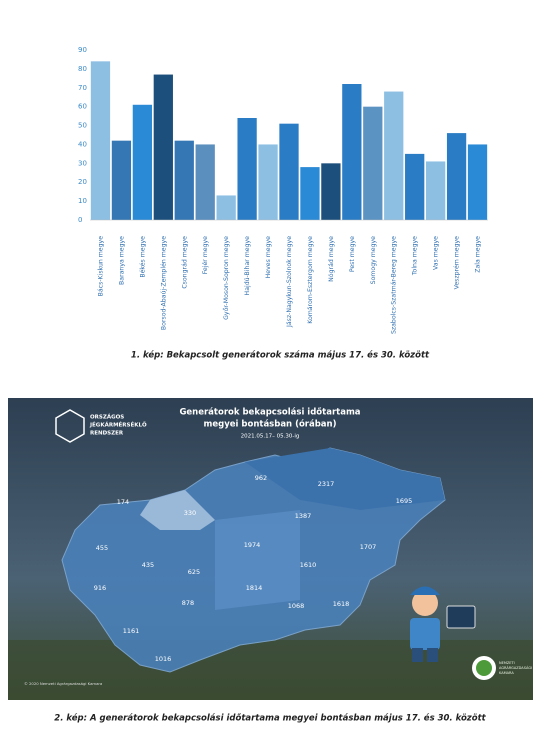 This screenshot has width=540, height=742. I want to click on region-value: 1618, so click(341, 604).